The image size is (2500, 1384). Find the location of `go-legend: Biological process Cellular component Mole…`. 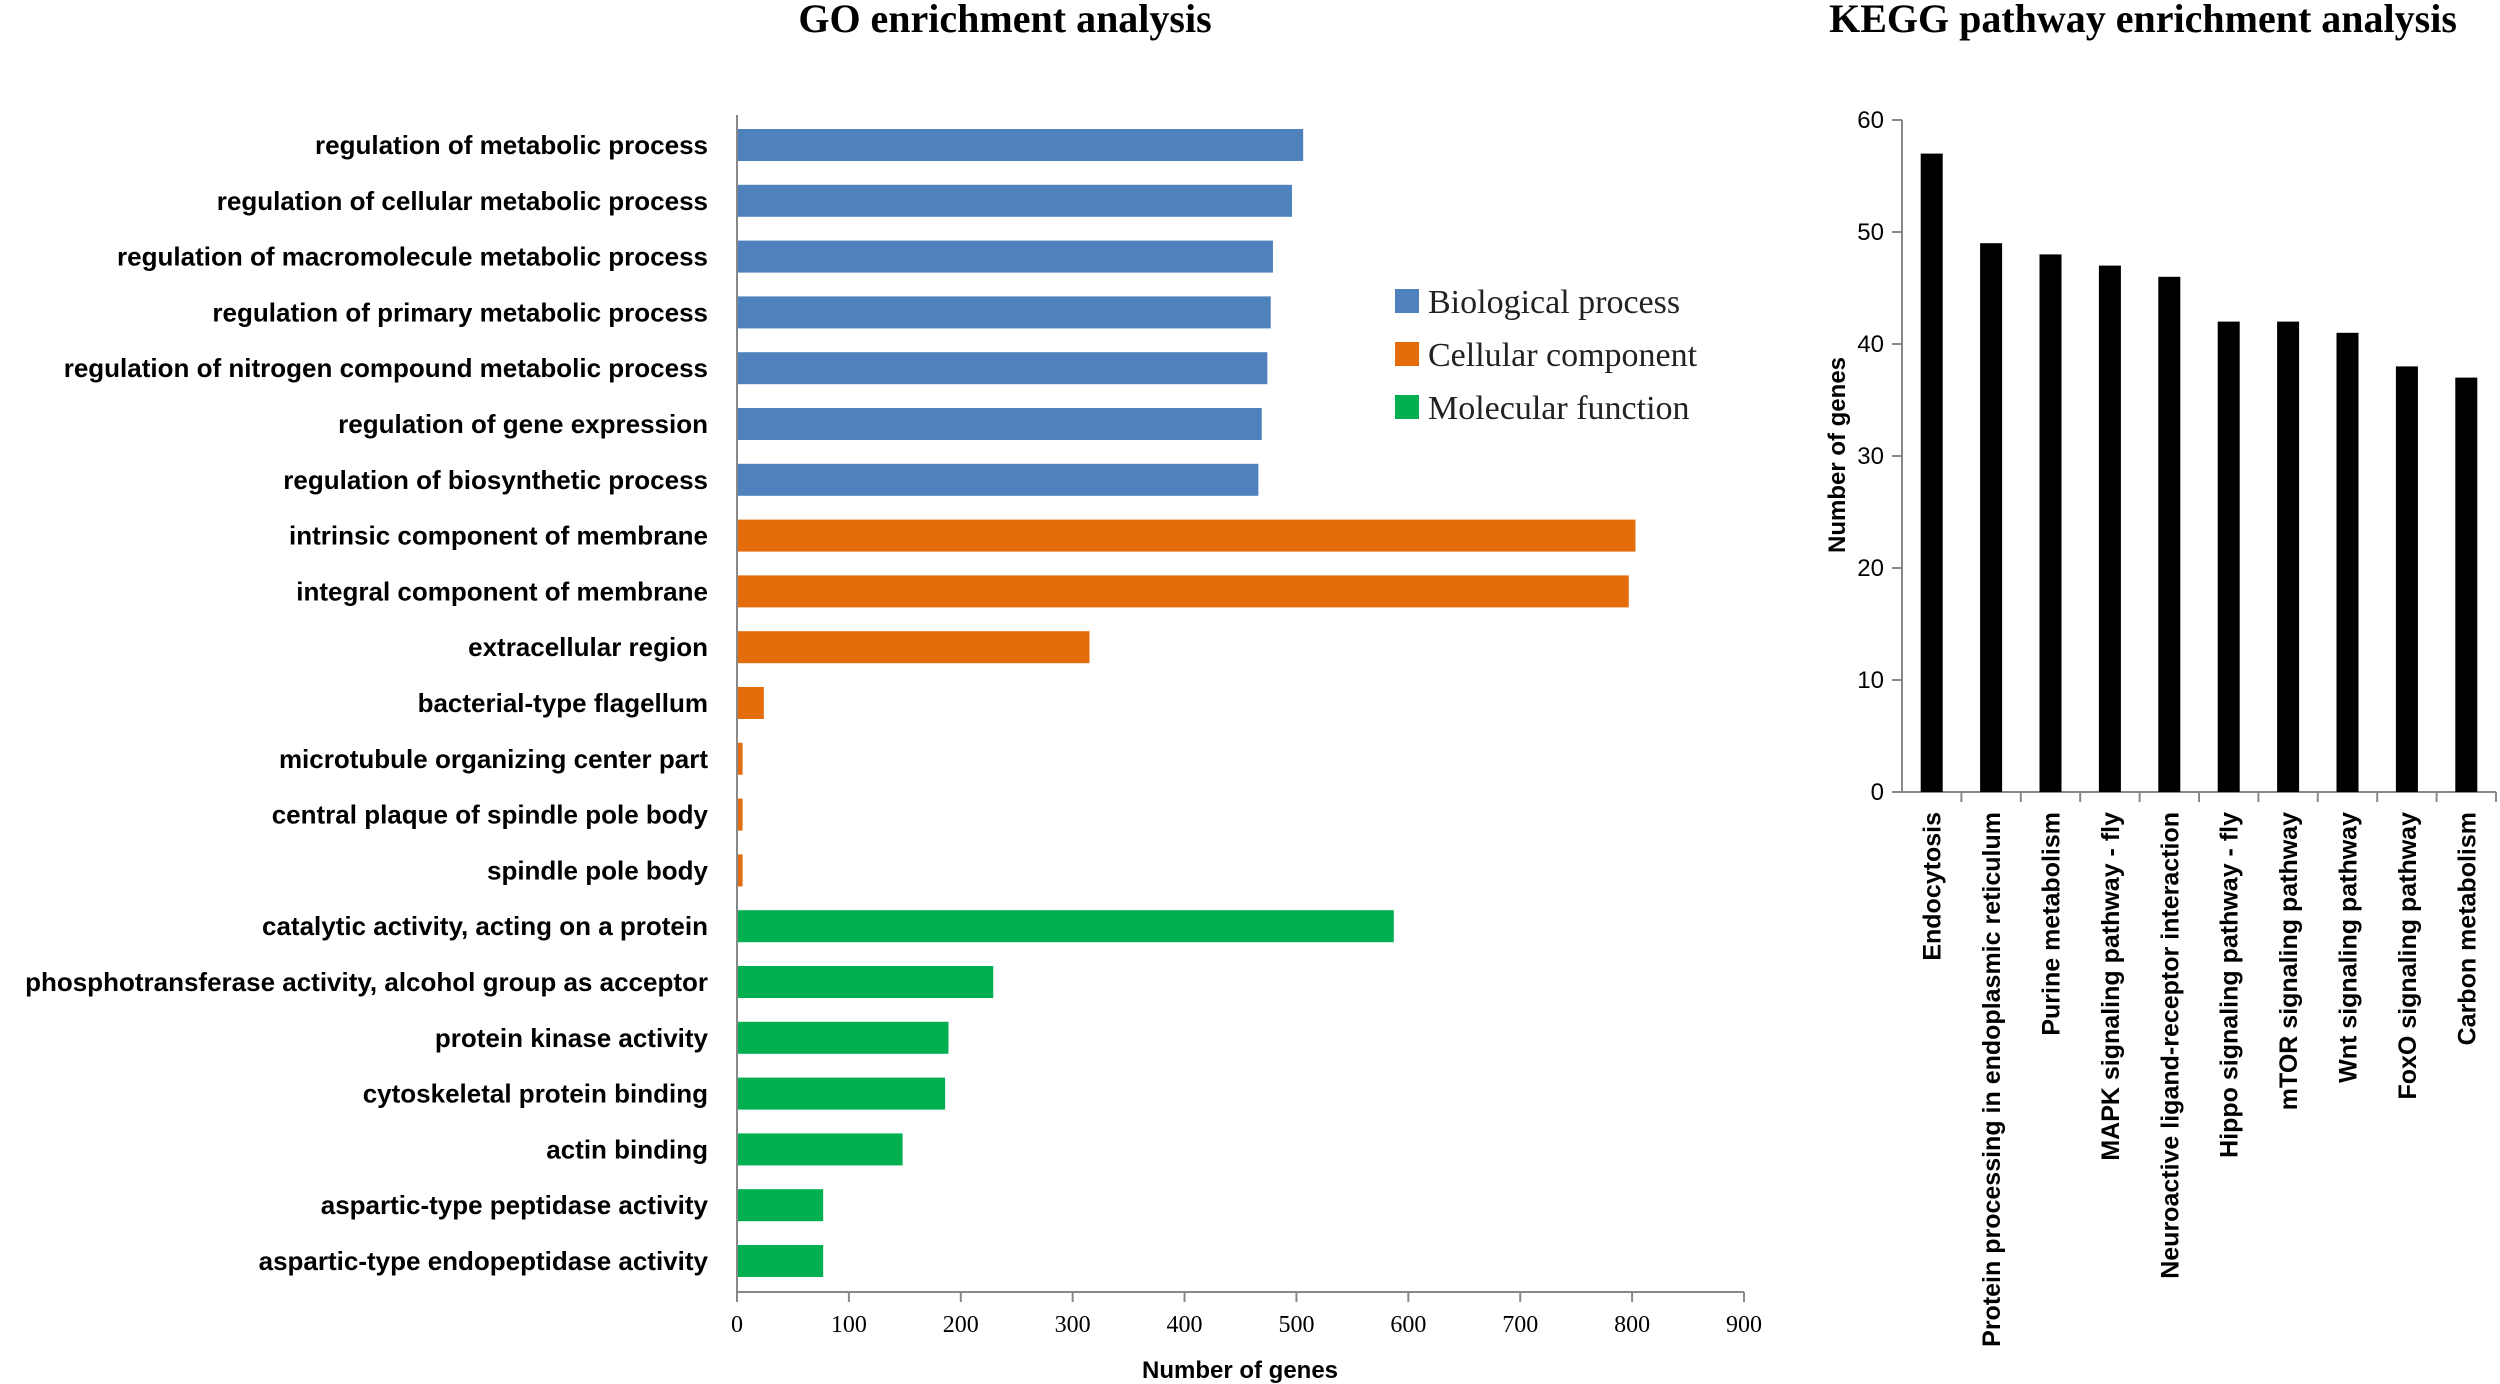

go-legend: Biological process Cellular component Mole… is located at coordinates (1546, 355).